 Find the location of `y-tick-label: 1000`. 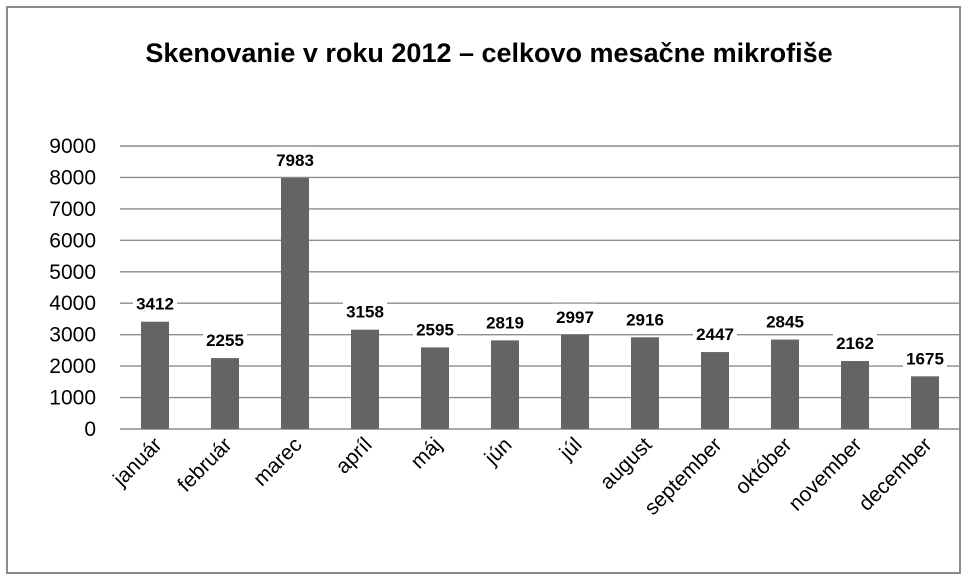

y-tick-label: 1000 is located at coordinates (72, 398).